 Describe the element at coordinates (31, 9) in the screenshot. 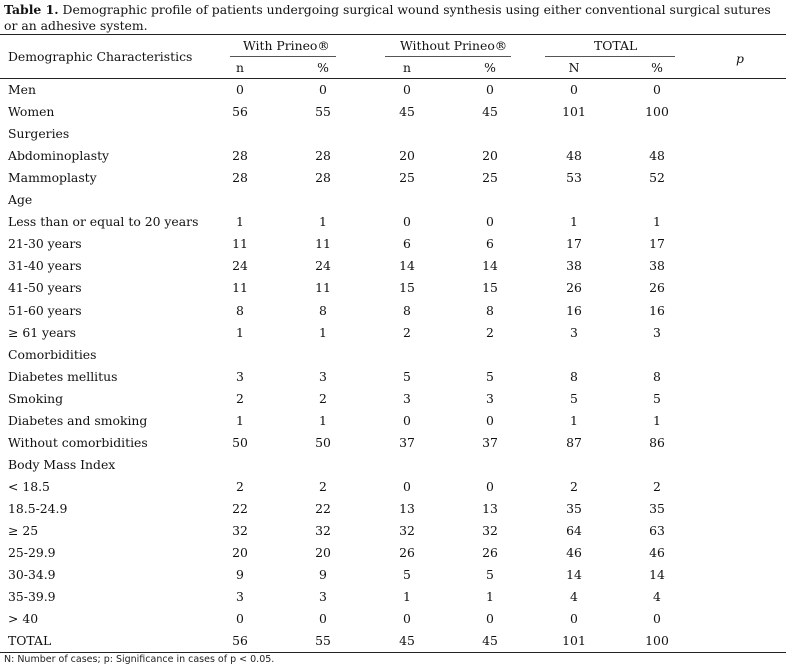

I see `caption-label: Table 1.` at that location.